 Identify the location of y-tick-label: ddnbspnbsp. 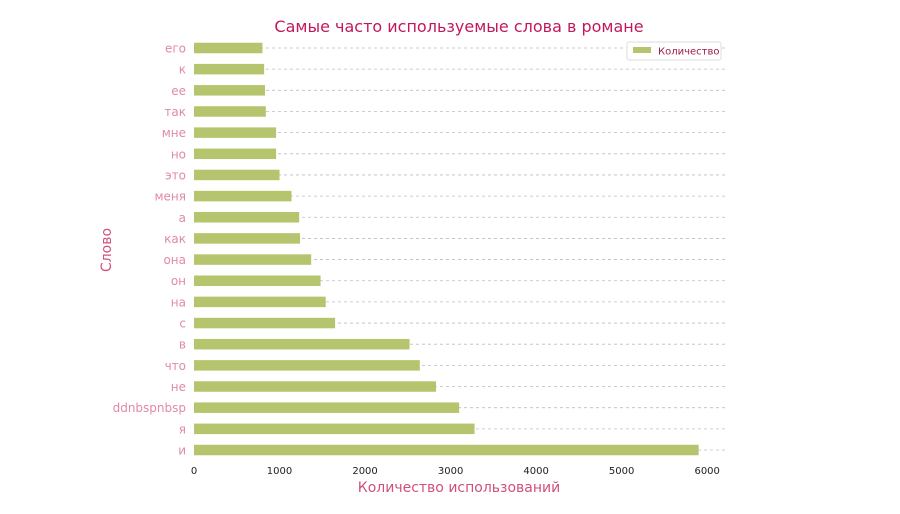
(149, 408).